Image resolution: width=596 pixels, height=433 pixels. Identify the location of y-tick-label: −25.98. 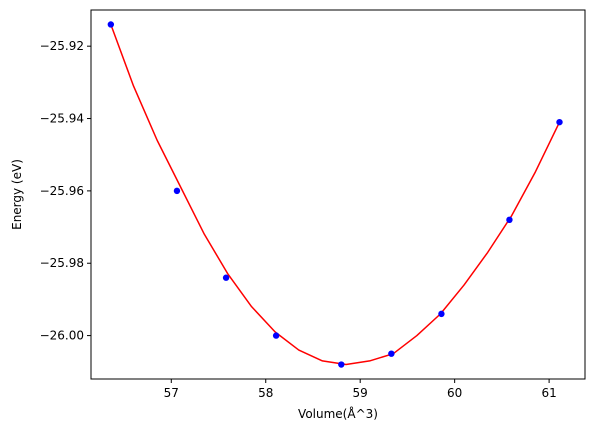
(62, 263).